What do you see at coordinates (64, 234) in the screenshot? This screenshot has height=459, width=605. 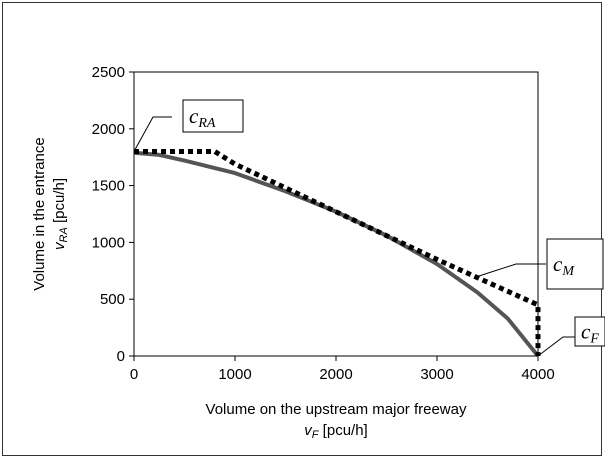 I see `y-axis-label-sub: RA` at bounding box center [64, 234].